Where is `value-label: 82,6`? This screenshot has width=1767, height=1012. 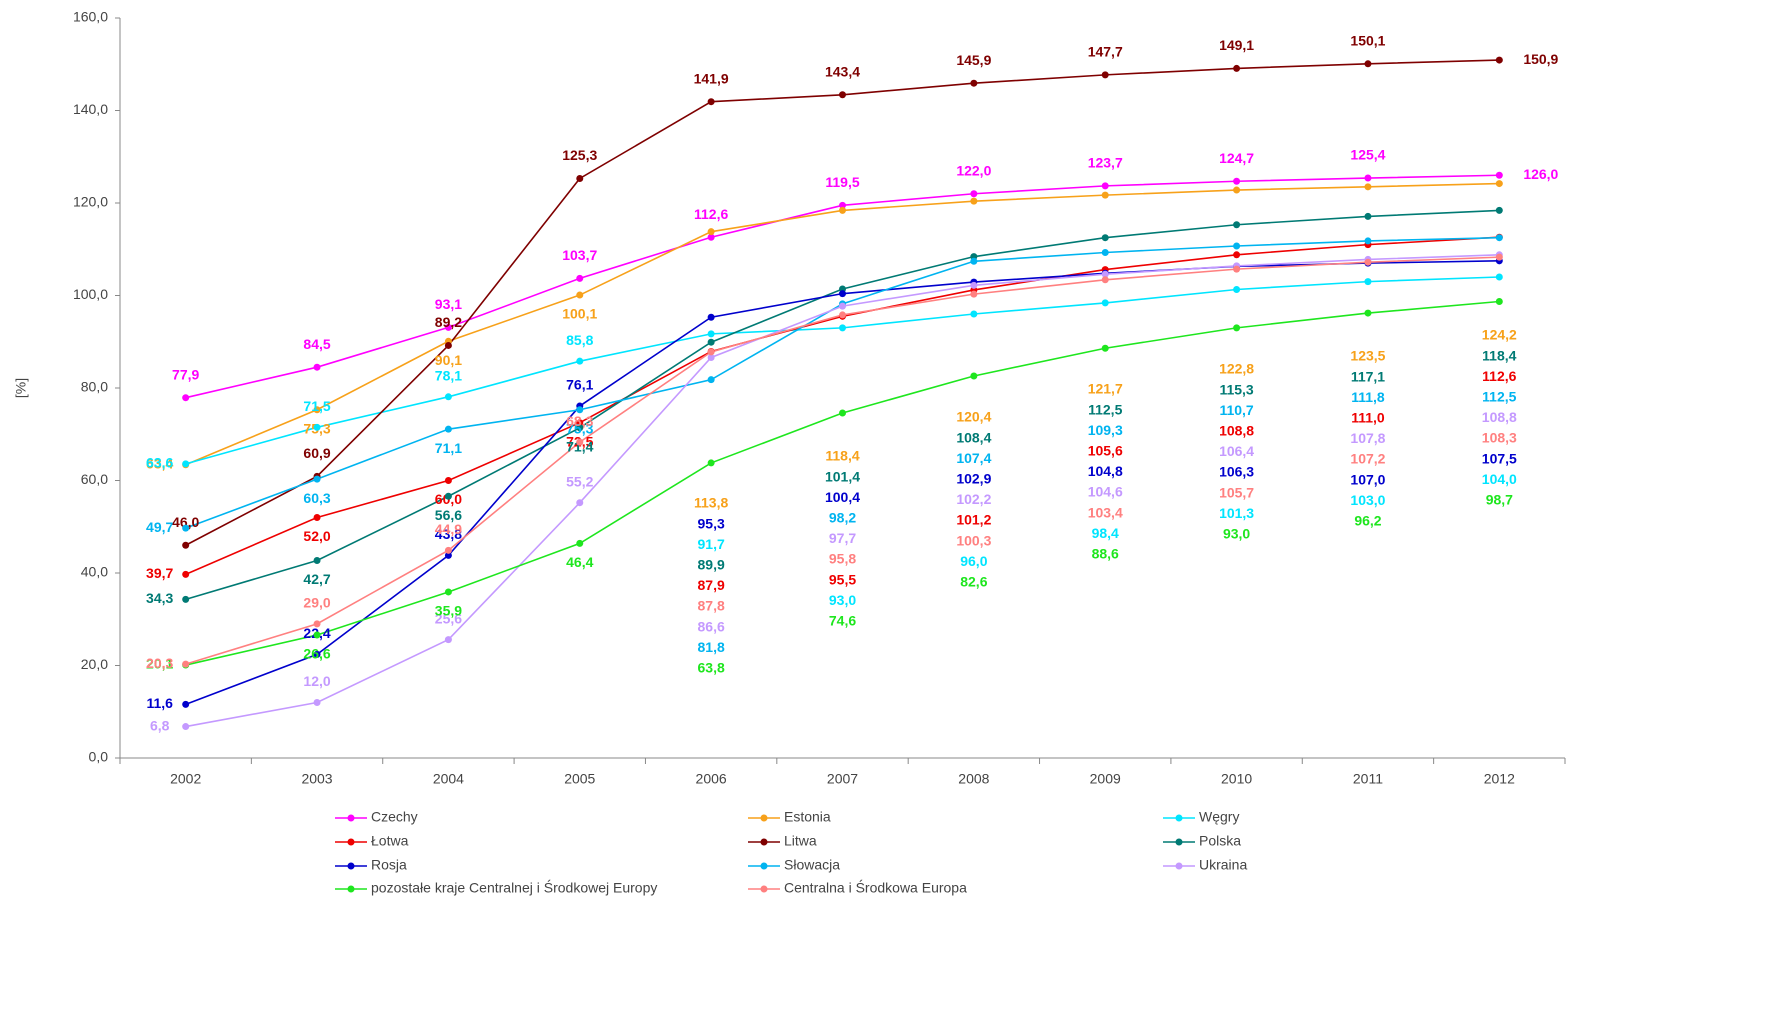
value-label: 82,6 is located at coordinates (973, 582).